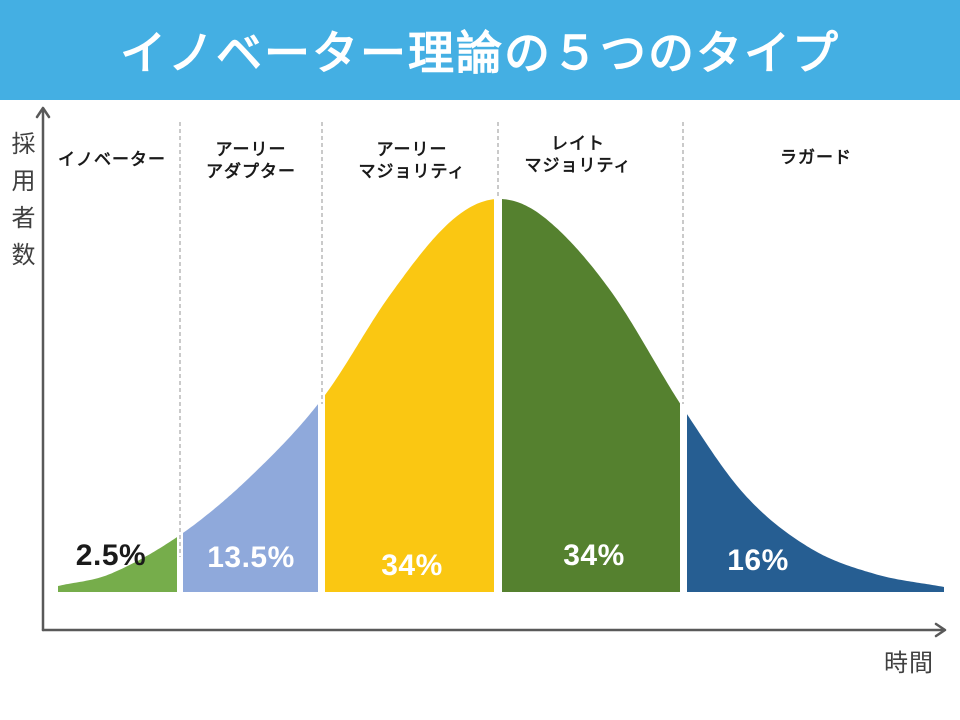 The width and height of the screenshot is (960, 720). Describe the element at coordinates (578, 154) in the screenshot. I see `segment-label-late-majority: レイト マジョリティ` at that location.